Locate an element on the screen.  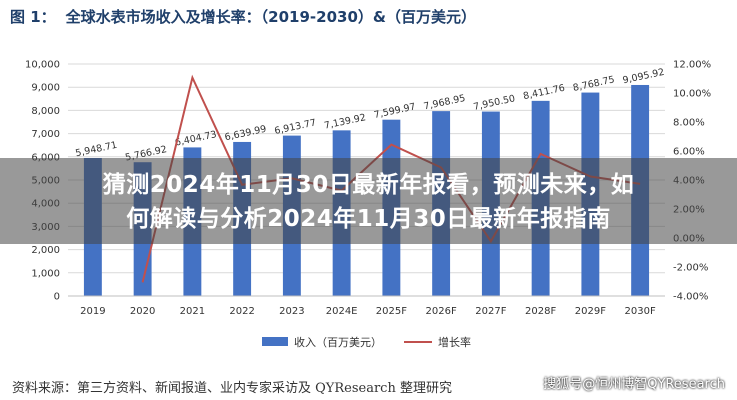
chart-title-text: 全球水表市场收入及增长率：（2019-2030）&（百万美元） is located at coordinates (270, 17).